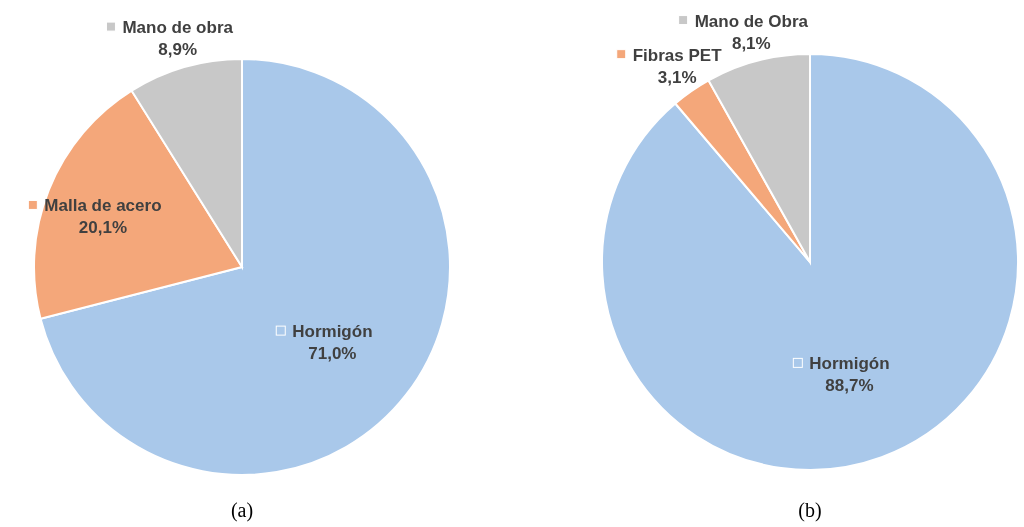  What do you see at coordinates (751, 43) in the screenshot?
I see `data-label: 8,1%` at bounding box center [751, 43].